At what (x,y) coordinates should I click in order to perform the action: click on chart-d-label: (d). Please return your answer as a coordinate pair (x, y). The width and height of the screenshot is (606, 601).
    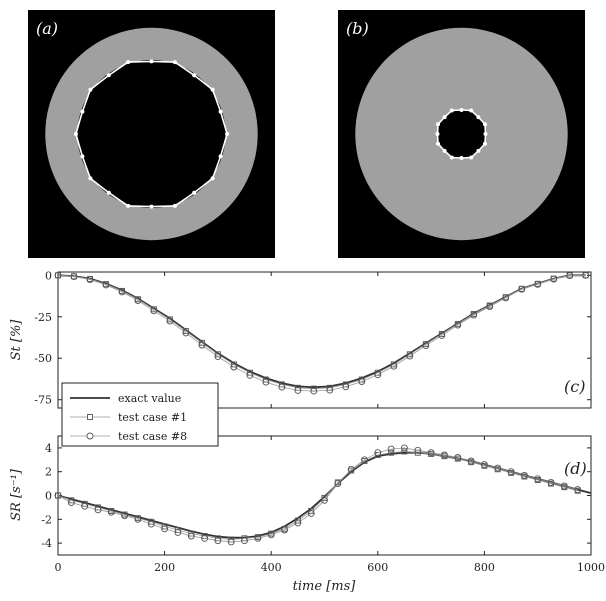
    Looking at the image, I should click on (575, 468).